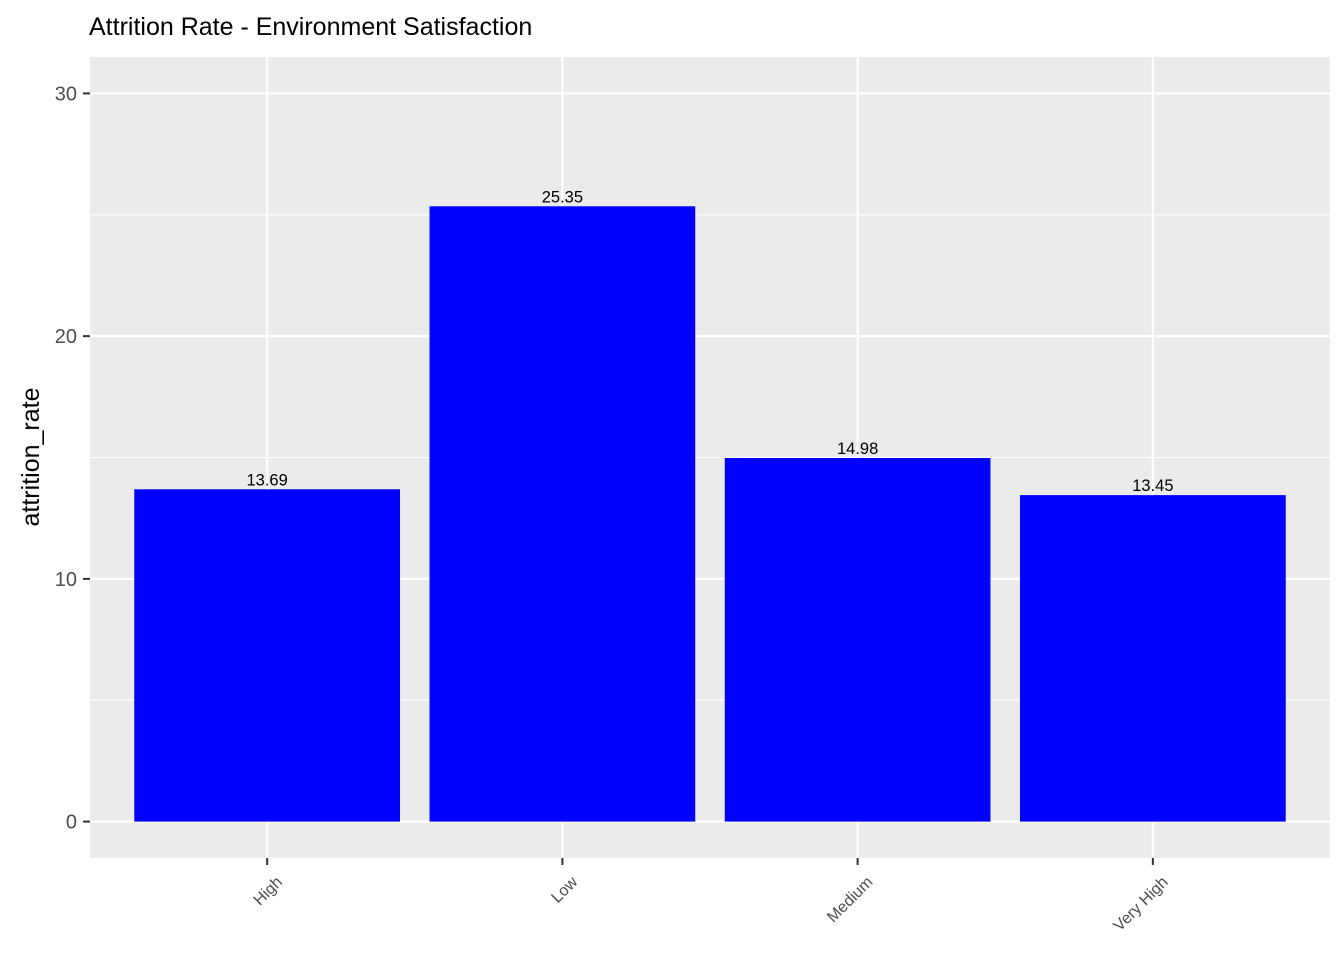 The width and height of the screenshot is (1344, 960). I want to click on bar-value-label: 25.35, so click(562, 197).